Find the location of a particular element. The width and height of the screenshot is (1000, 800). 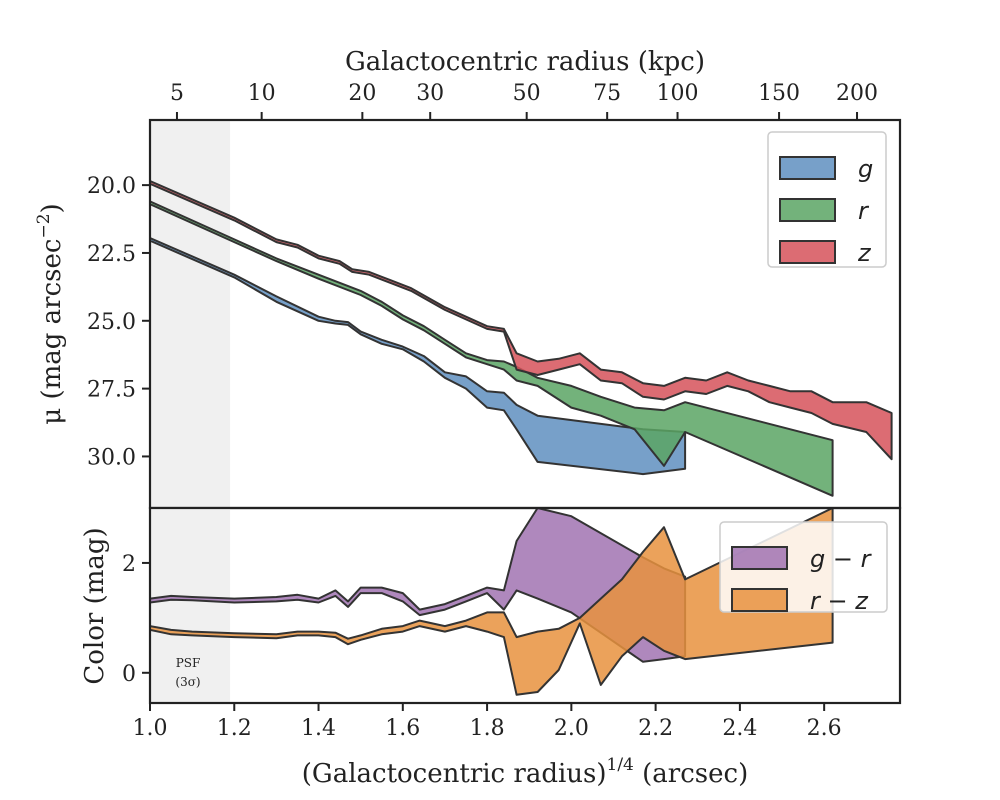

legend-label-g-r: g − r is located at coordinates (841, 559).